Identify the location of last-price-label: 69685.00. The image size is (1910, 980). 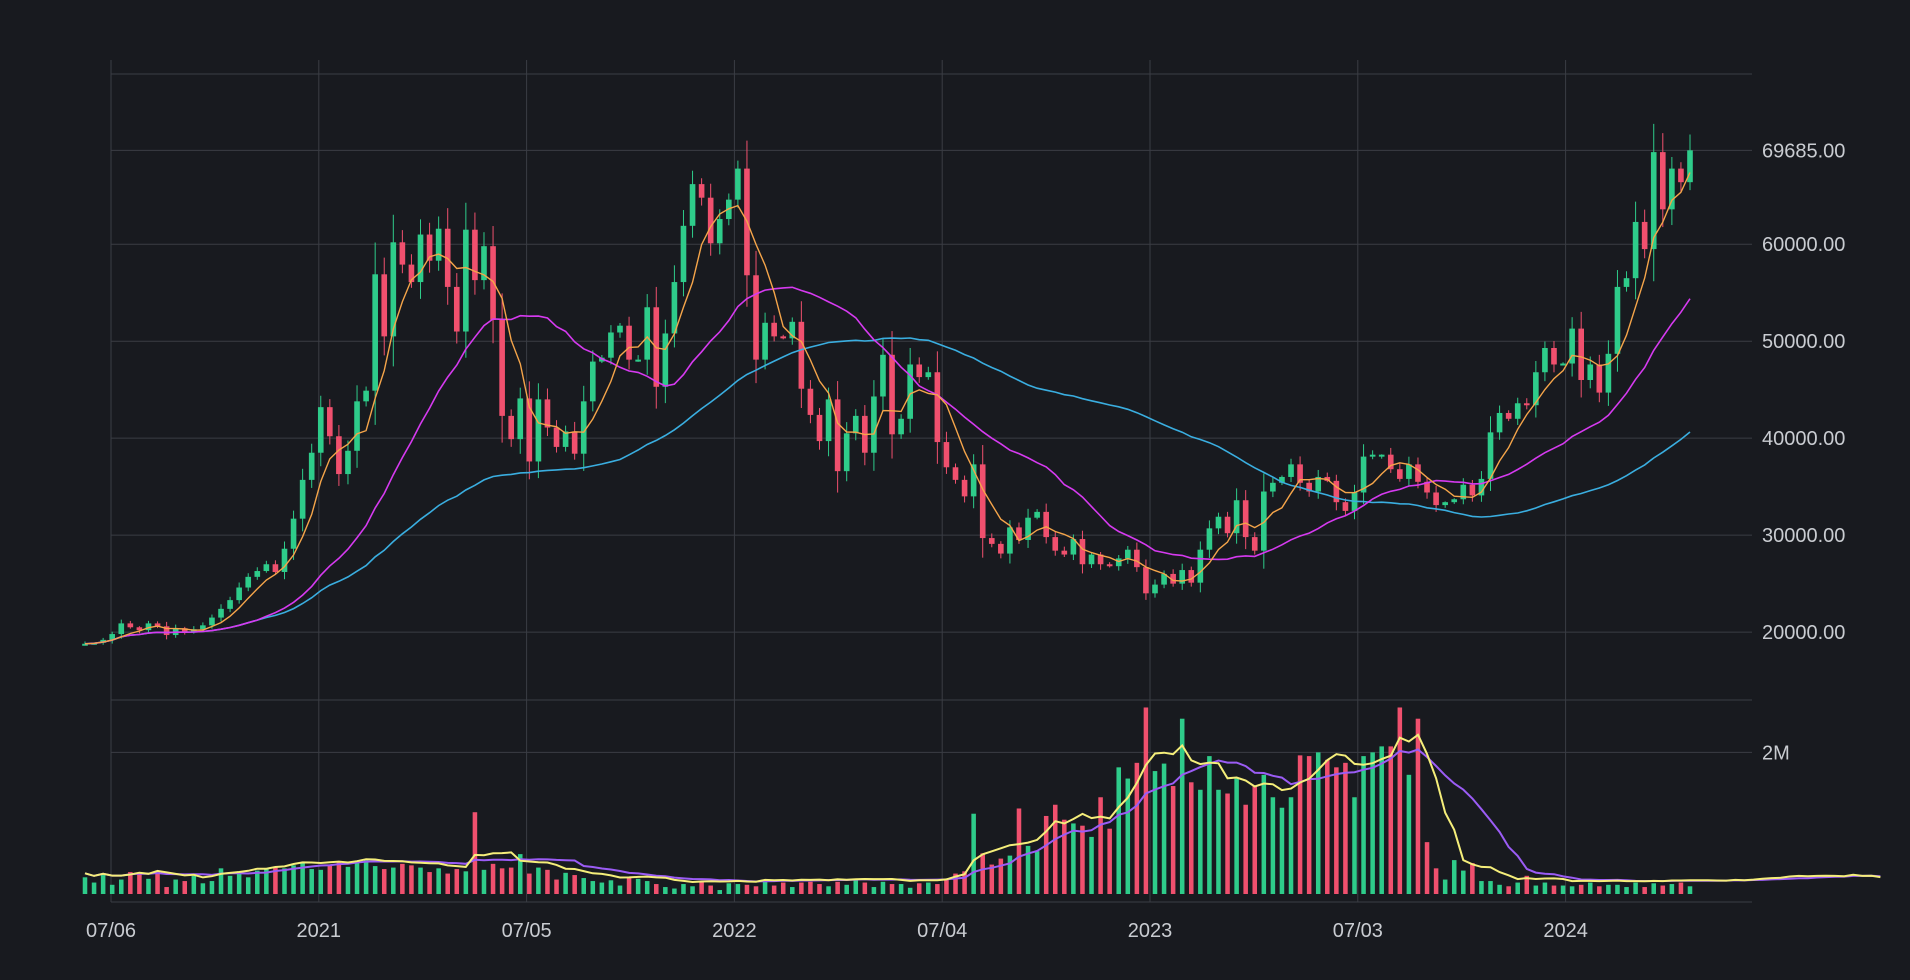
(1803, 151).